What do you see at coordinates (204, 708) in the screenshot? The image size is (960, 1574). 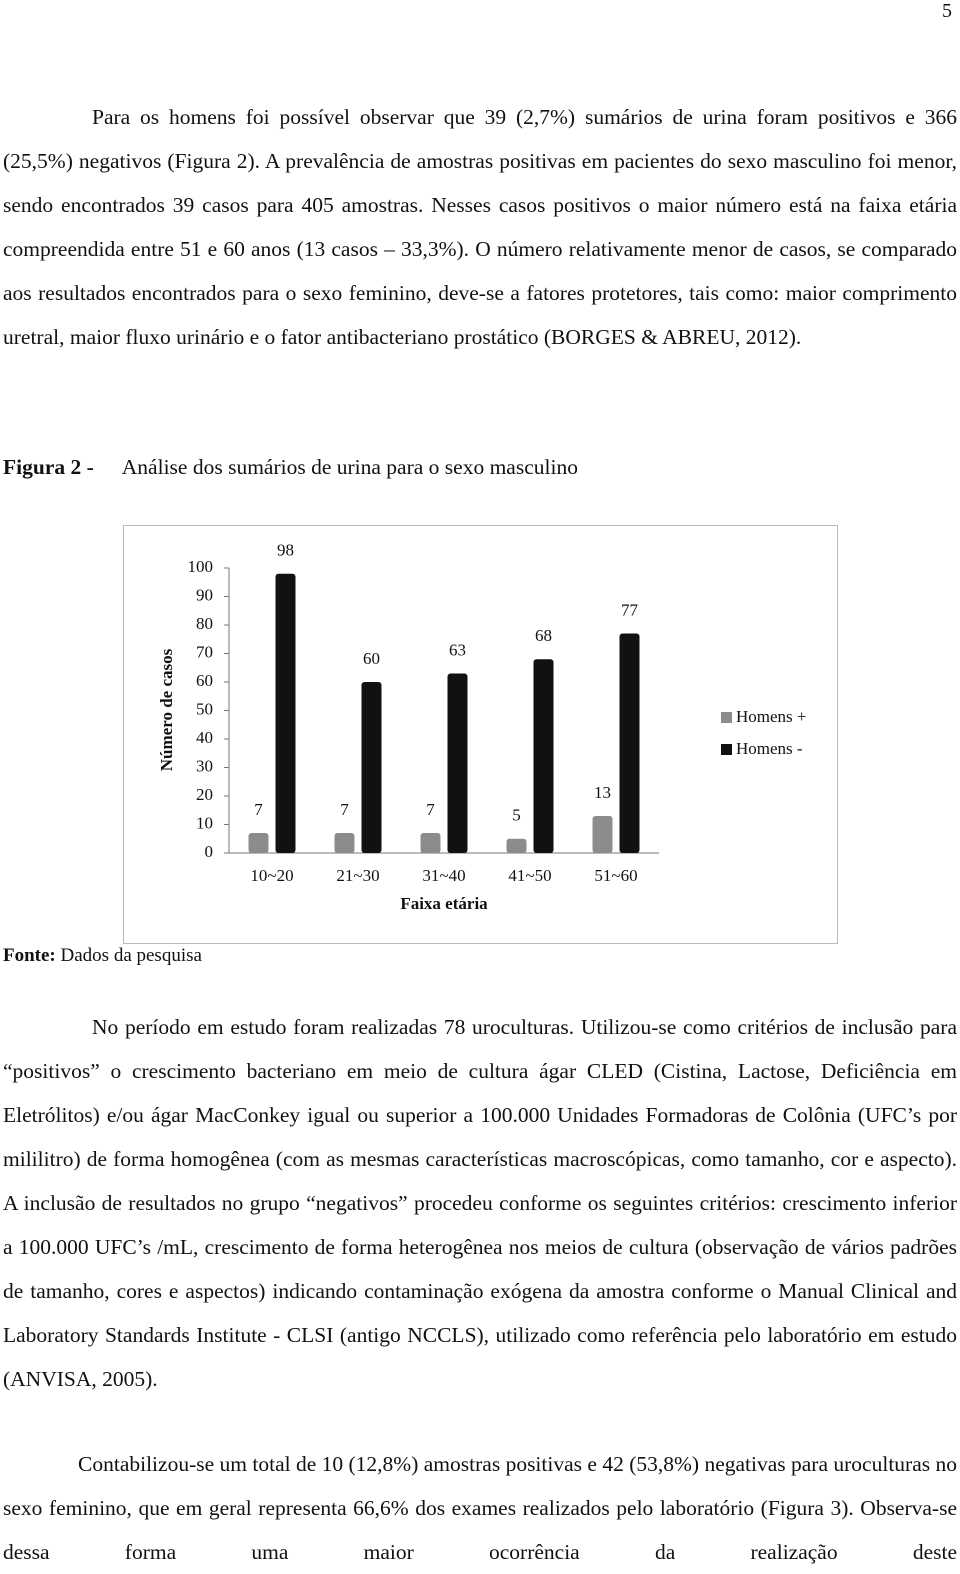 I see `y-tick-label: 50` at bounding box center [204, 708].